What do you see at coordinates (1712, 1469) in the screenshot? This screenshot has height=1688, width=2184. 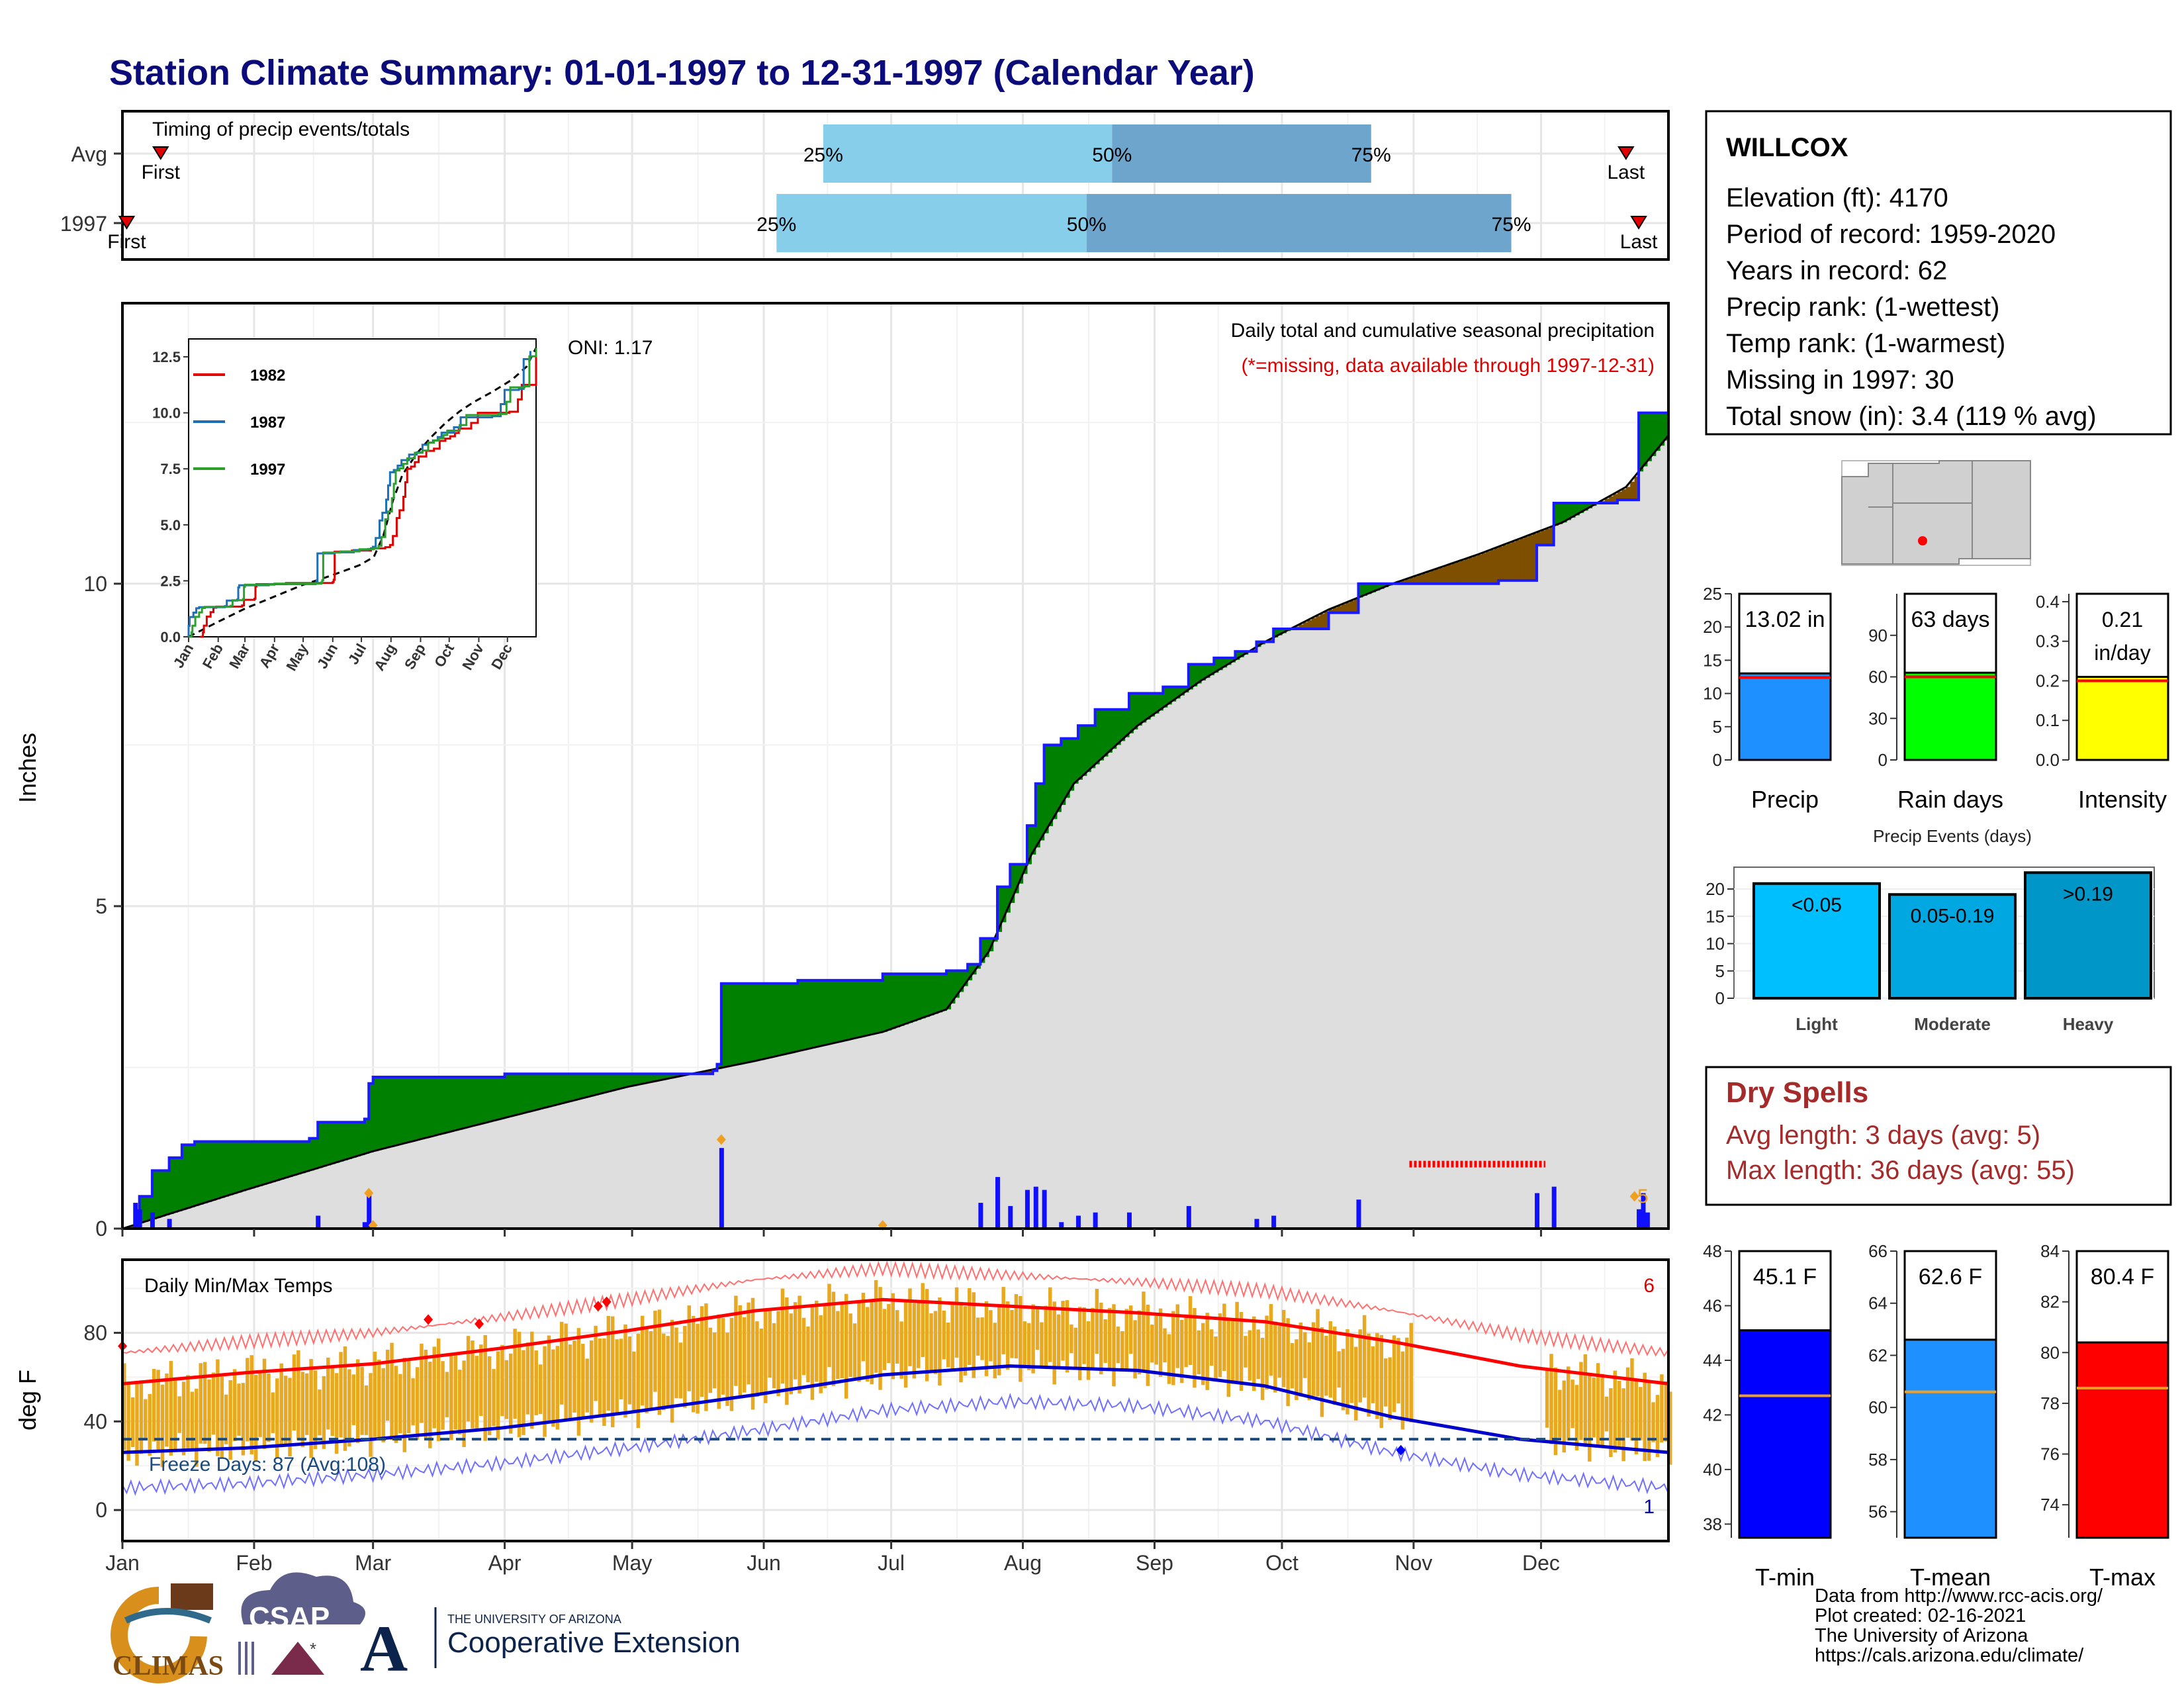 I see `summary-tick-label: 40` at bounding box center [1712, 1469].